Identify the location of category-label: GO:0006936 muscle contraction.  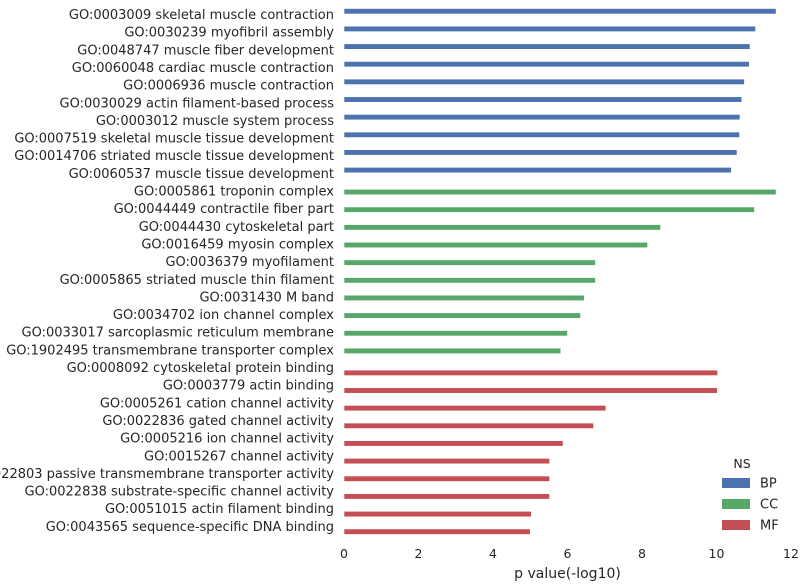
(228, 86).